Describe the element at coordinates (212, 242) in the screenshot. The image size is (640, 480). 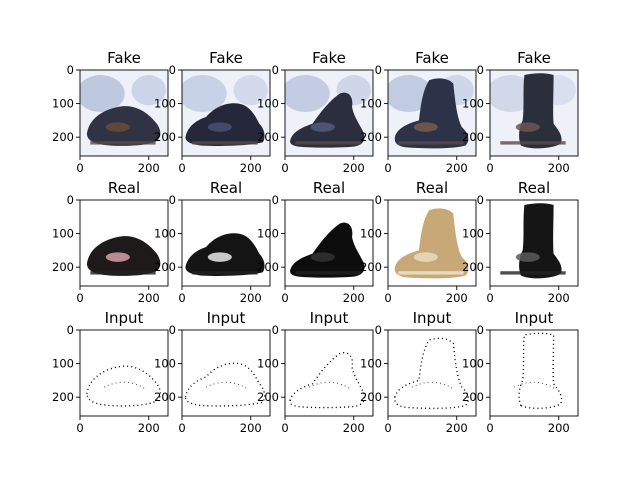
I see `panel-real-2: Real01002000 200` at that location.